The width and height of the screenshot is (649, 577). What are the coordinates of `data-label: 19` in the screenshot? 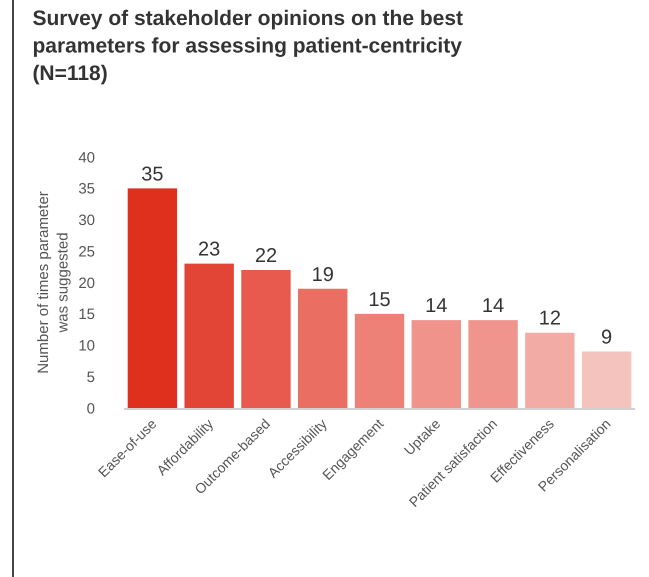 It's located at (323, 275).